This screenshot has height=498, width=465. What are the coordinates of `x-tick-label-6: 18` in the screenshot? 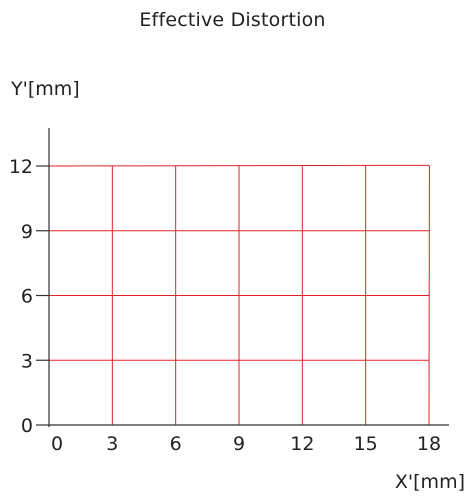 It's located at (429, 444).